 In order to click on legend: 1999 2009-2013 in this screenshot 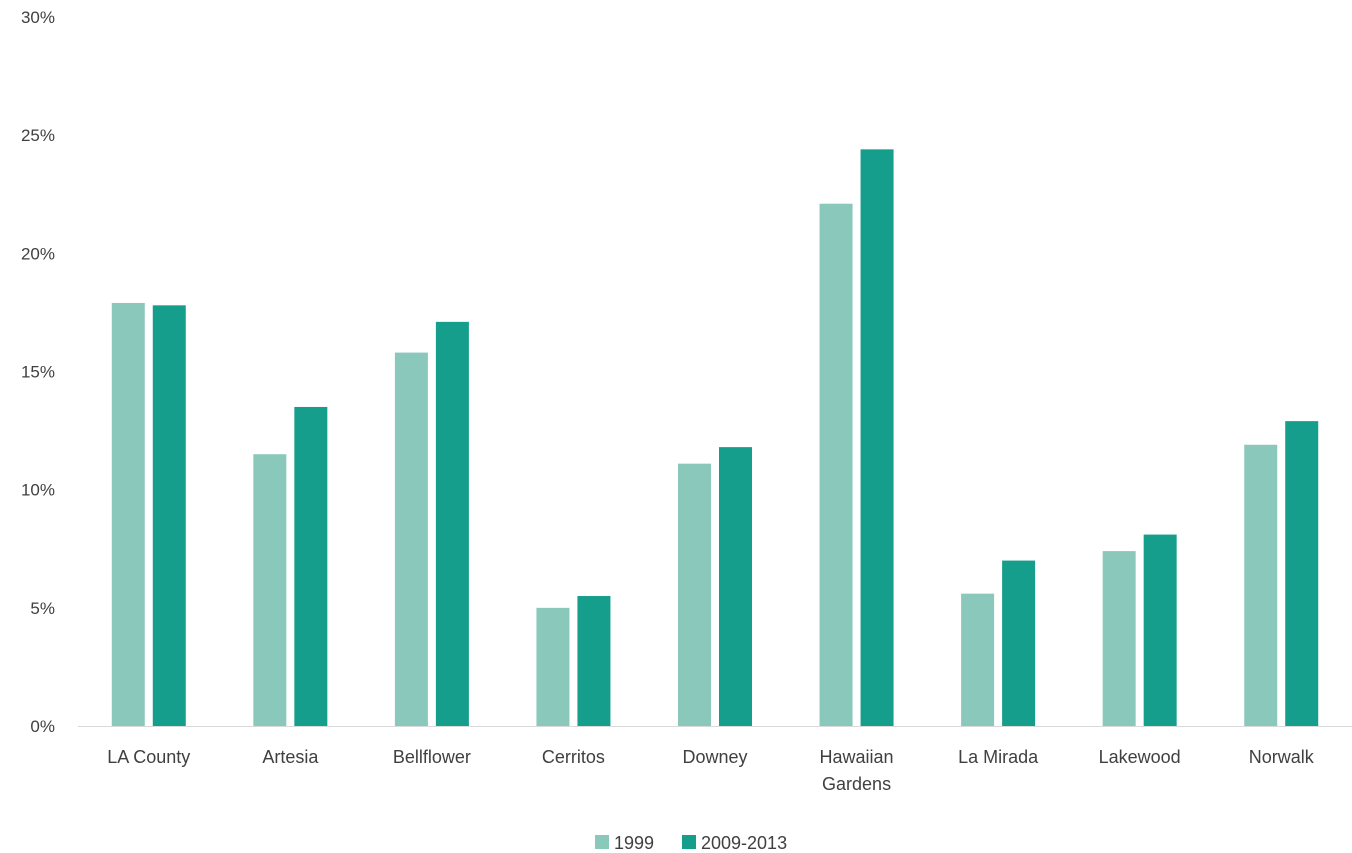, I will do `click(691, 843)`.